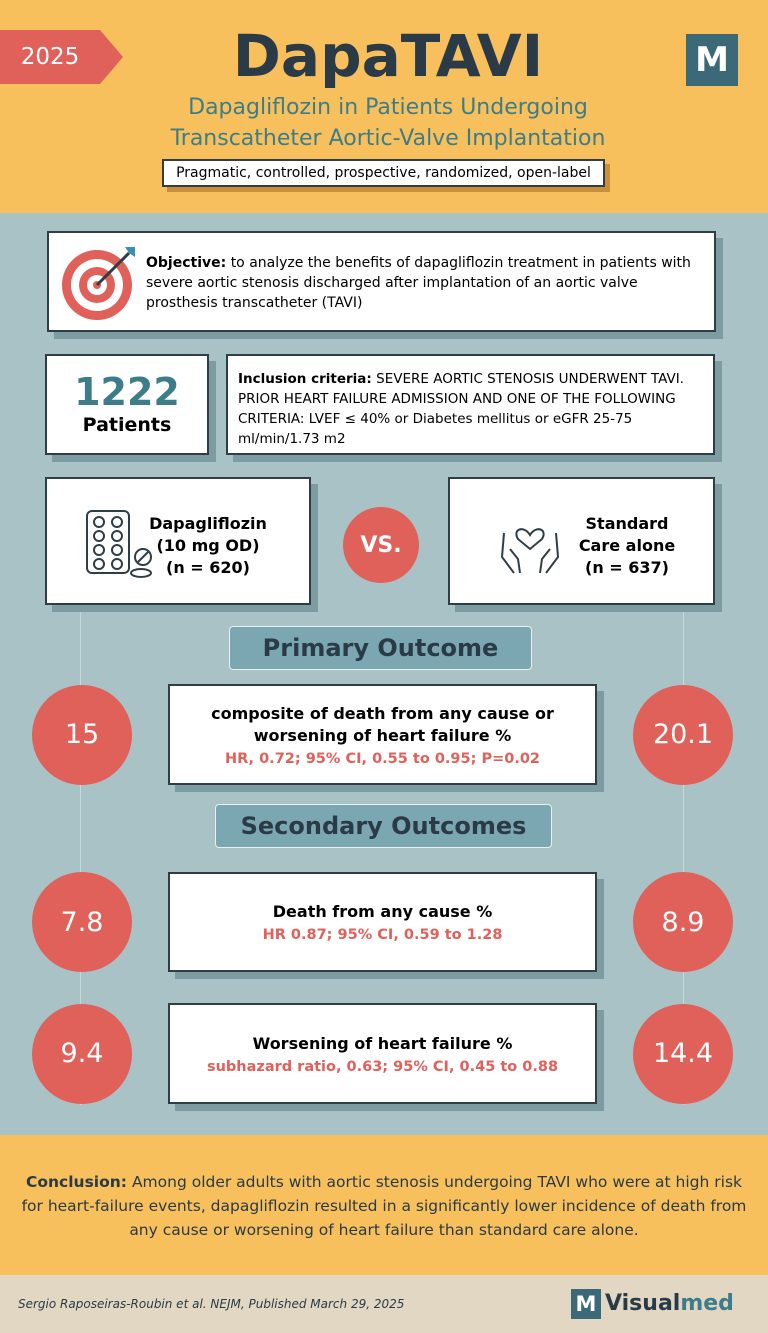 This screenshot has width=768, height=1333. Describe the element at coordinates (208, 567) in the screenshot. I see `arm-line: (n = 620)` at that location.